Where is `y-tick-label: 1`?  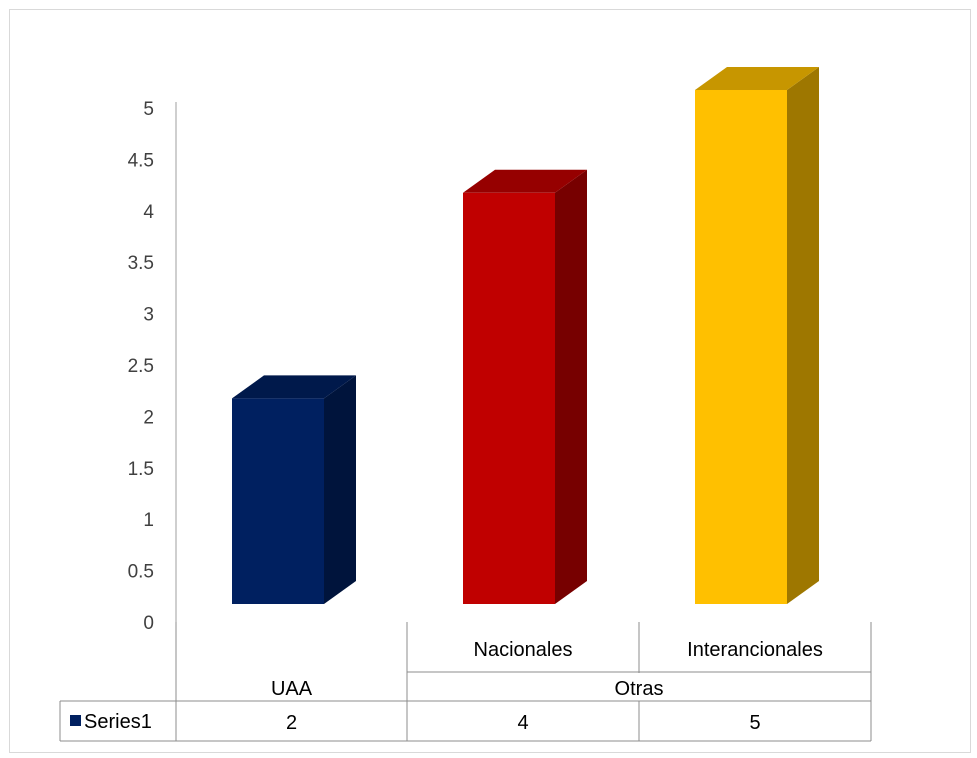 y-tick-label: 1 is located at coordinates (148, 520).